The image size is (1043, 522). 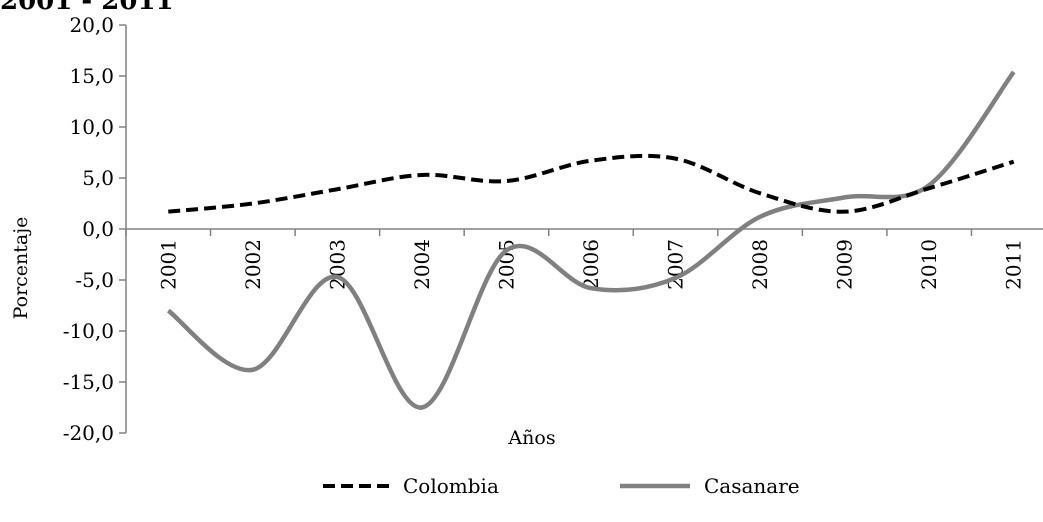 What do you see at coordinates (87, 8) in the screenshot?
I see `chart-title: 2001 - 2011` at bounding box center [87, 8].